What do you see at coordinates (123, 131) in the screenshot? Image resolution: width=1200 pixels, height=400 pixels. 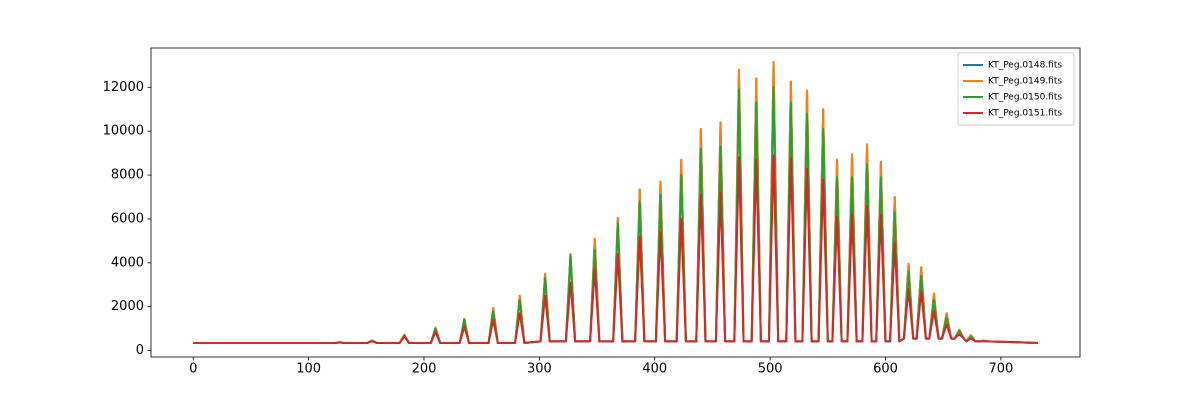 I see `y-tick-label: 10000` at bounding box center [123, 131].